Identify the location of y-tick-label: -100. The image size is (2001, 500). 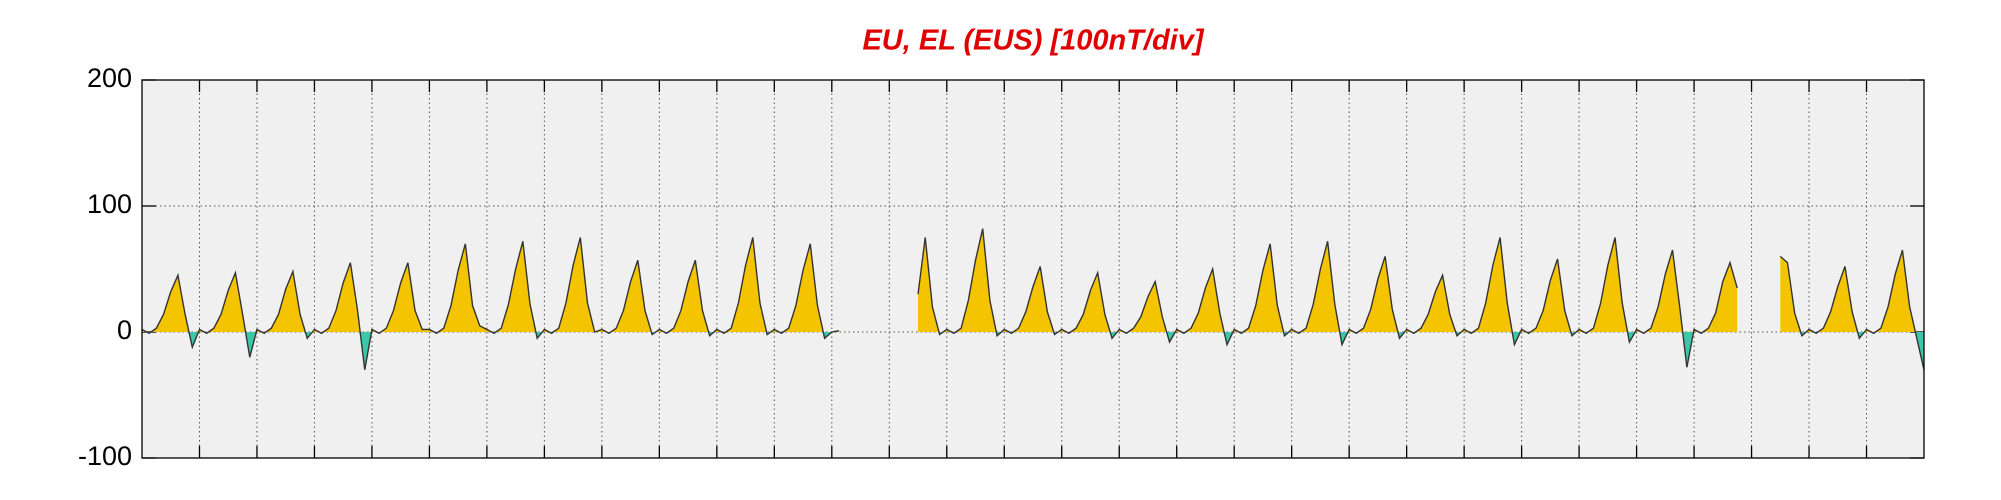
(105, 456).